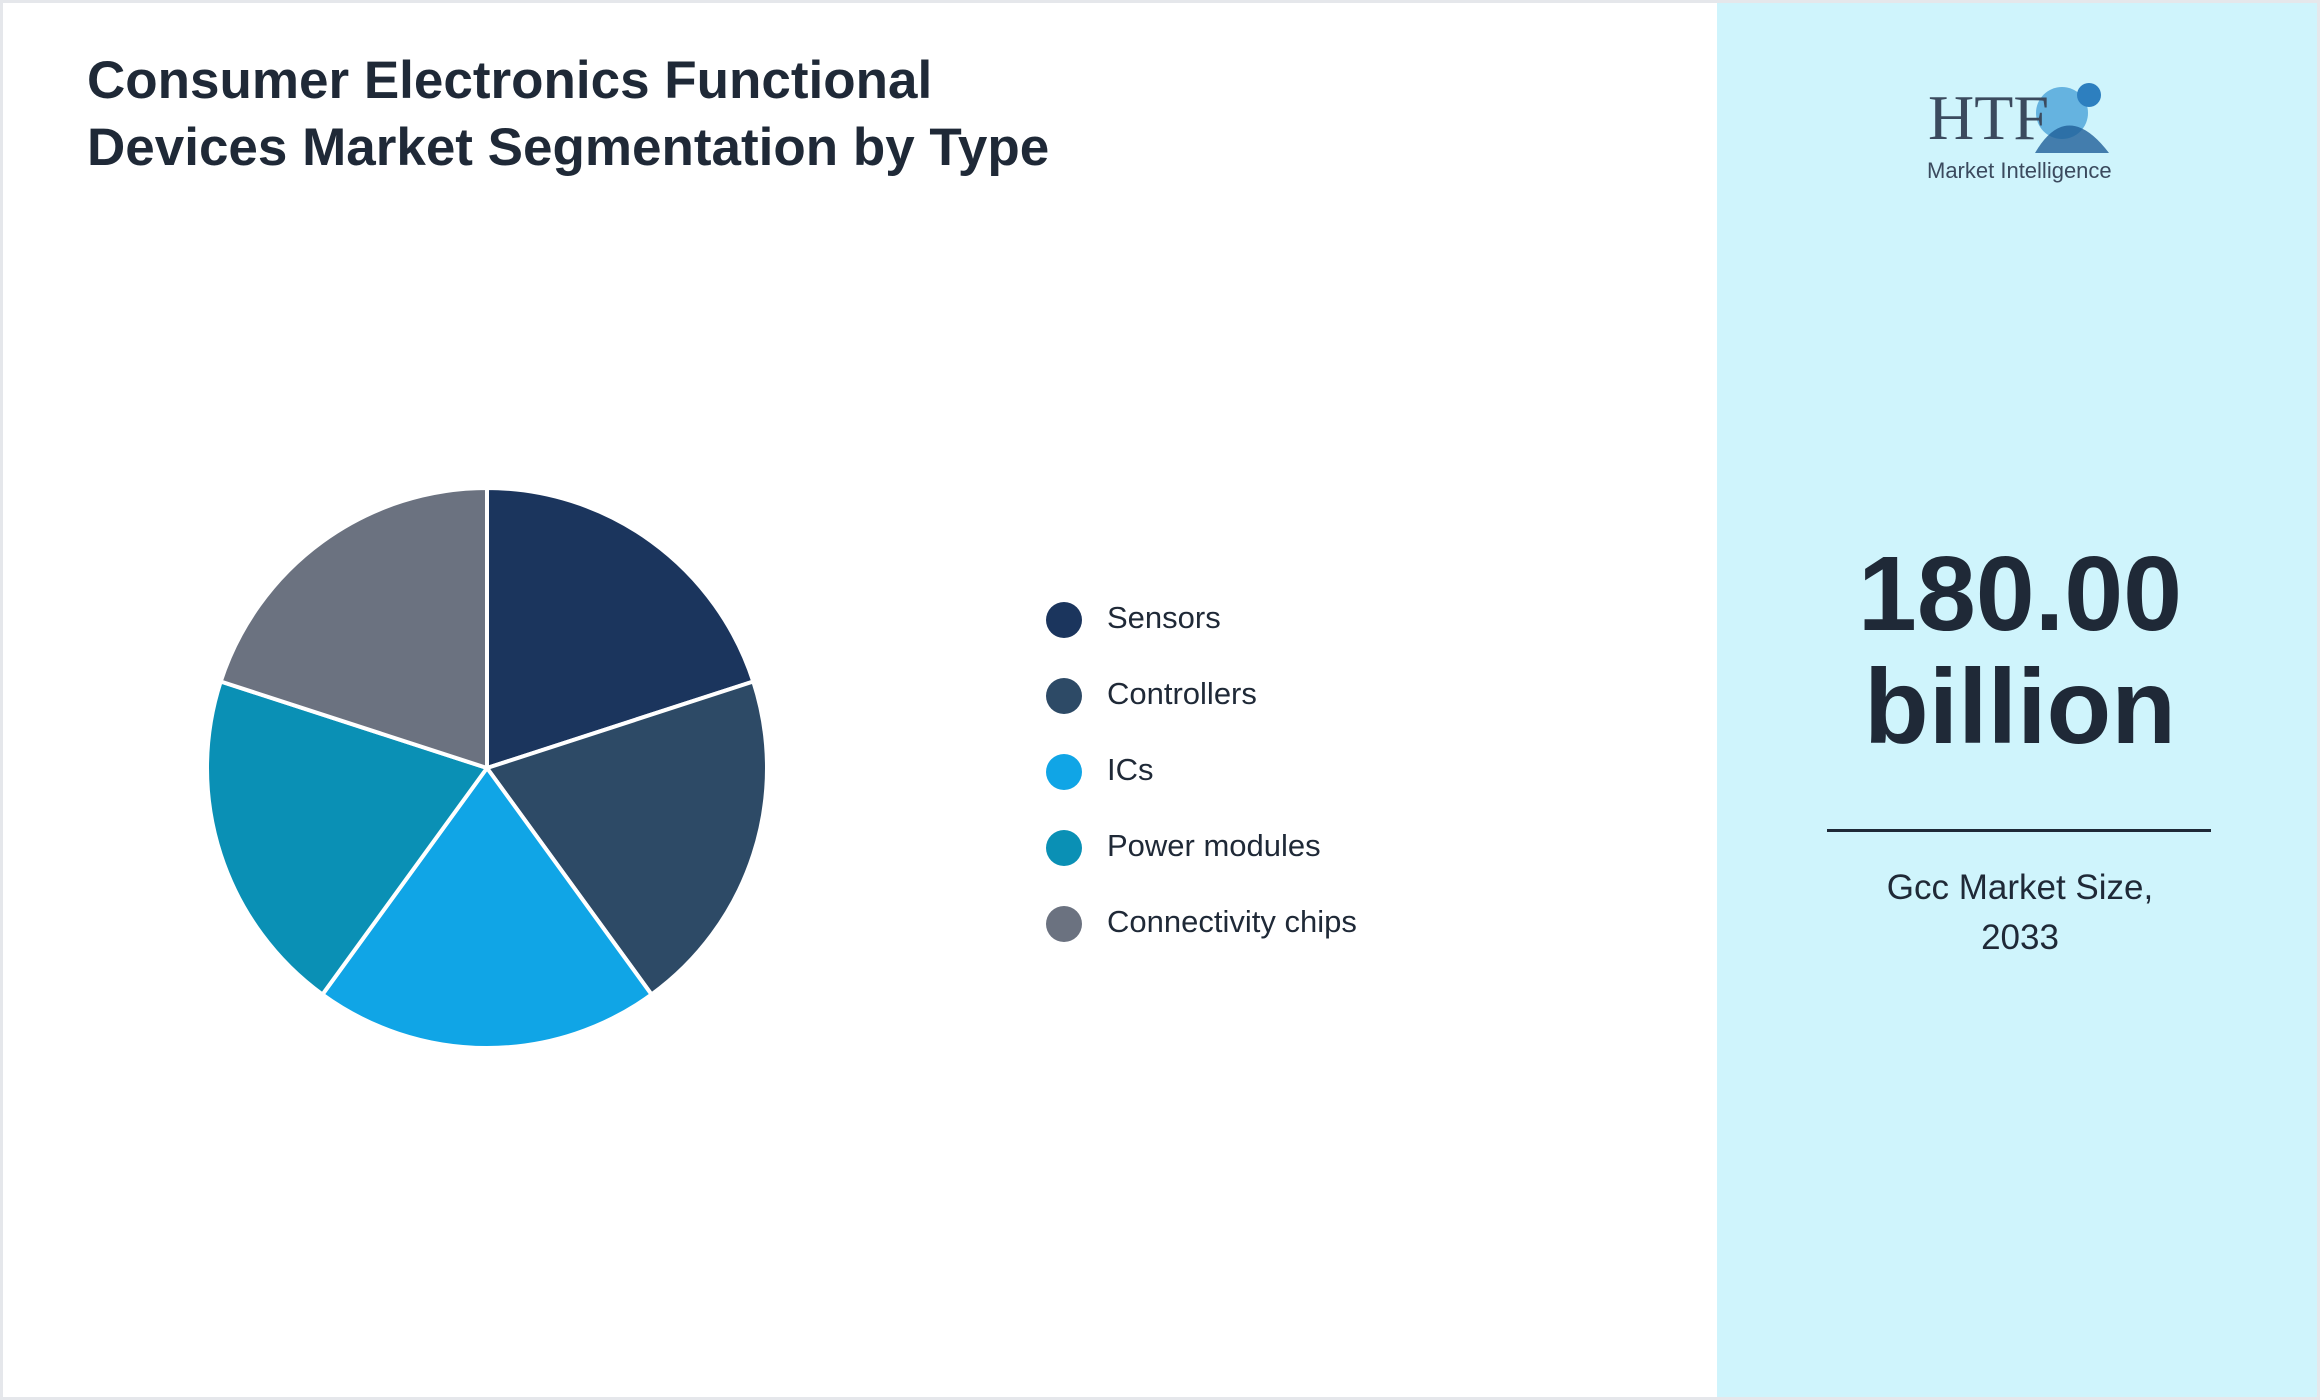 The width and height of the screenshot is (2320, 1400). I want to click on legend-label: Controllers, so click(1182, 693).